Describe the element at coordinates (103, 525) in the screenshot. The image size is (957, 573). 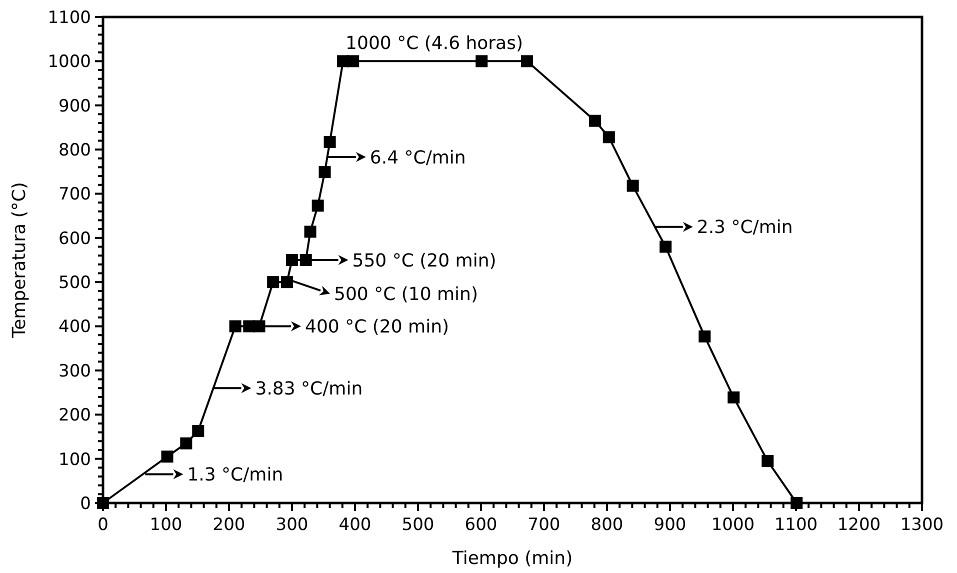
I see `x-tick-label: 0` at that location.